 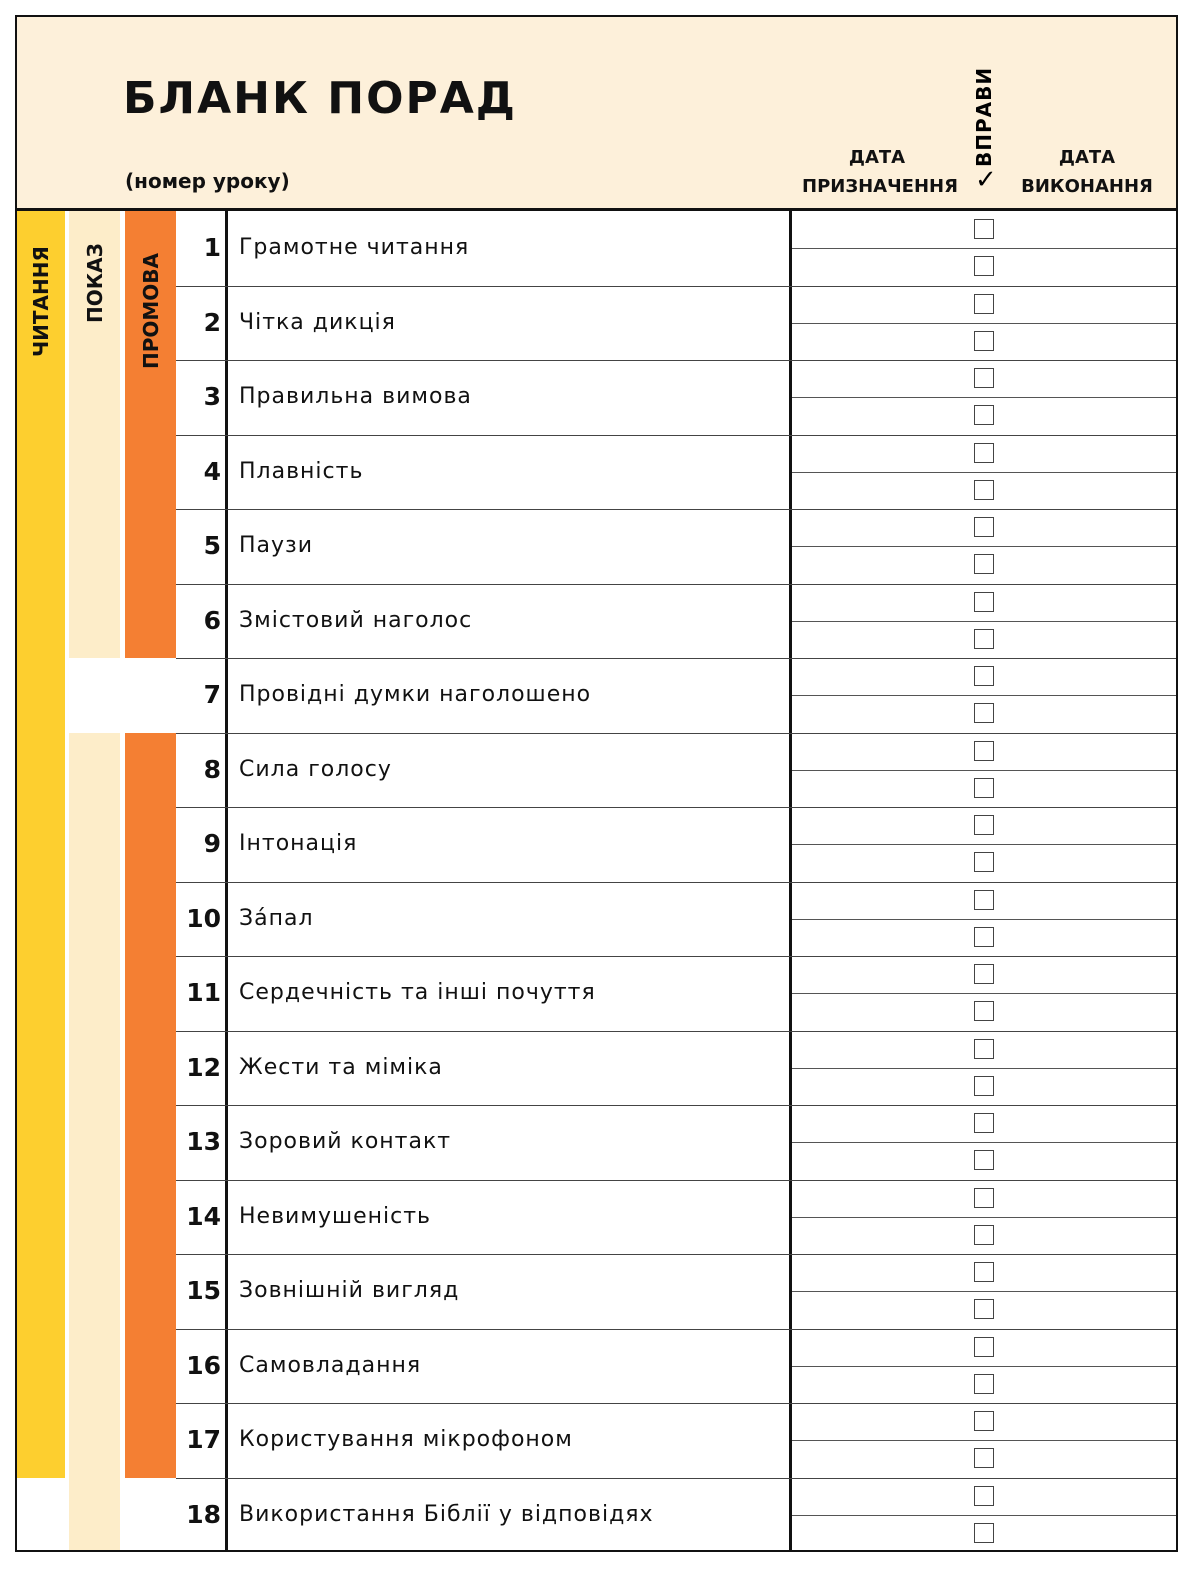 I want to click on advice-title: Самовладання, so click(x=330, y=1365).